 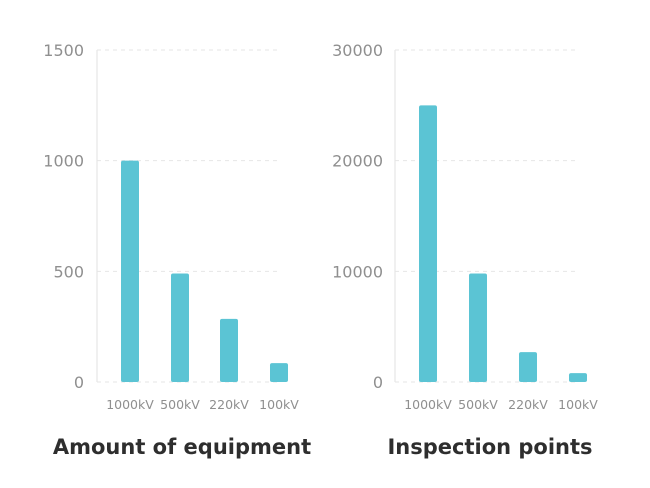 I want to click on y-tick-label: 10000, so click(x=357, y=271).